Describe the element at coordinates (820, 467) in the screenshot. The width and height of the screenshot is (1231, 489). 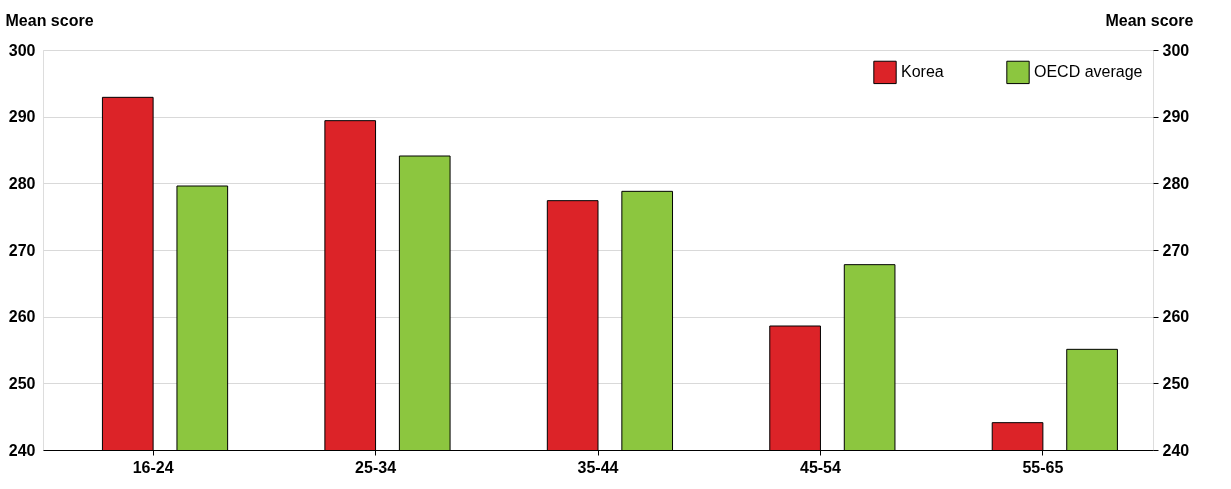
I see `x-tick-label: 45-54` at that location.